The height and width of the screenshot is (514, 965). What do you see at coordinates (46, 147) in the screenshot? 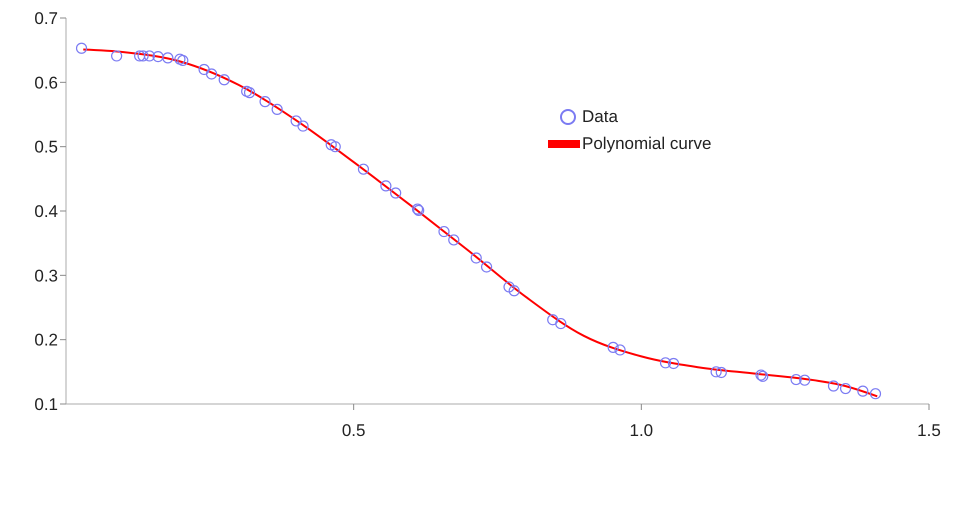
I see `y-tick-label: 0.5` at bounding box center [46, 147].